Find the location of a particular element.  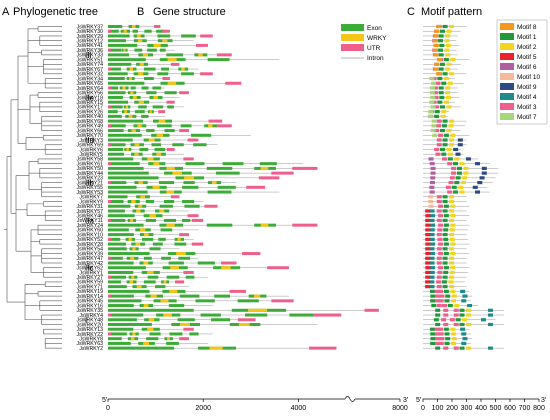

axis-5prime: 5' is located at coordinates (104, 400).